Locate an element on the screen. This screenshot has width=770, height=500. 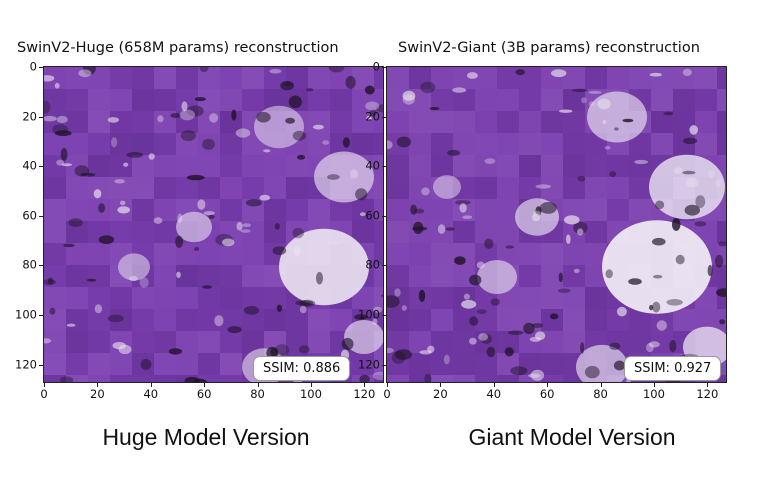
y-tick-label: 0 is located at coordinates (376, 66).